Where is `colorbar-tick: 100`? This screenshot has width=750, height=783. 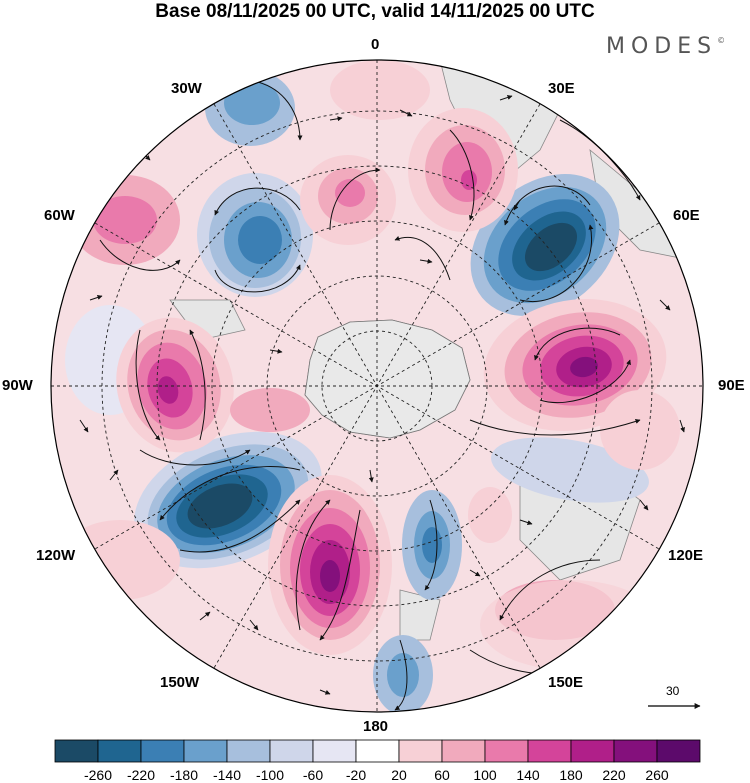
colorbar-tick: 100 is located at coordinates (485, 775).